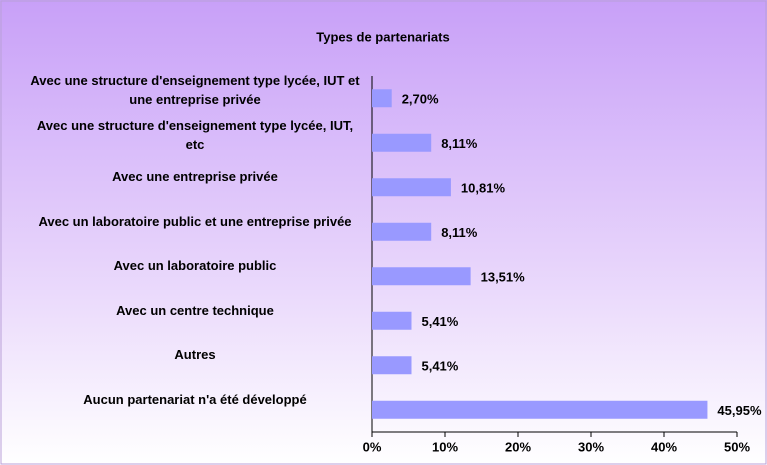 This screenshot has height=465, width=767. What do you see at coordinates (382, 36) in the screenshot?
I see `chart-title: Types de partenariats` at bounding box center [382, 36].